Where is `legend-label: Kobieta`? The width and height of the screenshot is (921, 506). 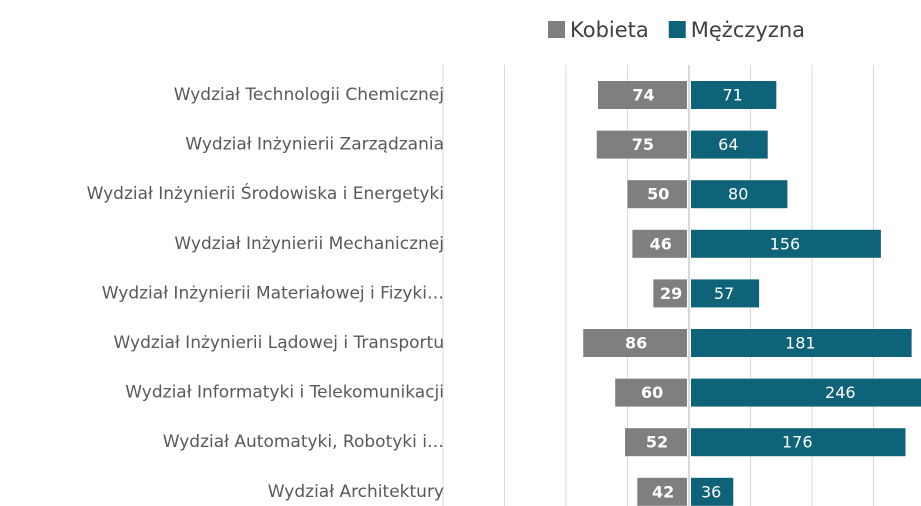
legend-label: Kobieta is located at coordinates (609, 30).